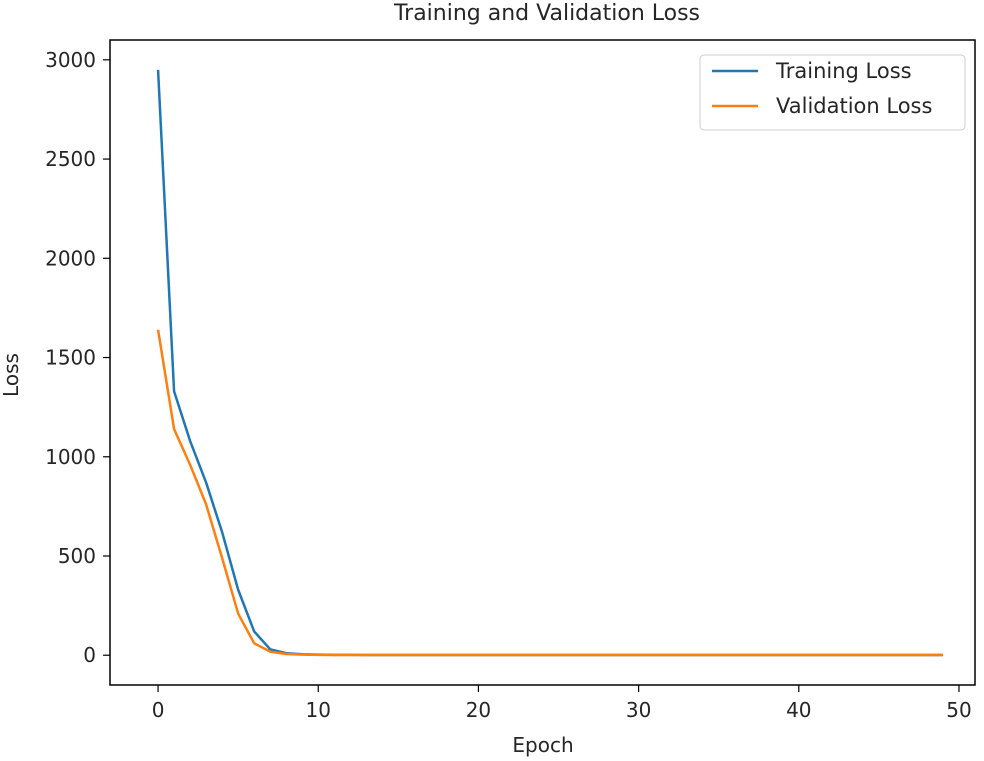 This screenshot has height=761, width=984. I want to click on x-tick-label: 40, so click(798, 710).